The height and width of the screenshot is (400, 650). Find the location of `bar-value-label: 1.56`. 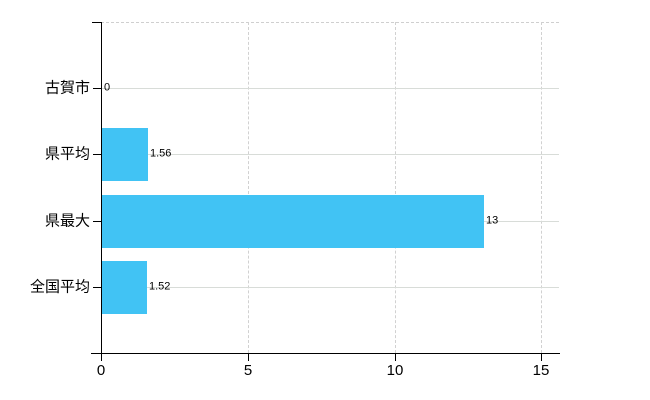

bar-value-label: 1.56 is located at coordinates (161, 153).